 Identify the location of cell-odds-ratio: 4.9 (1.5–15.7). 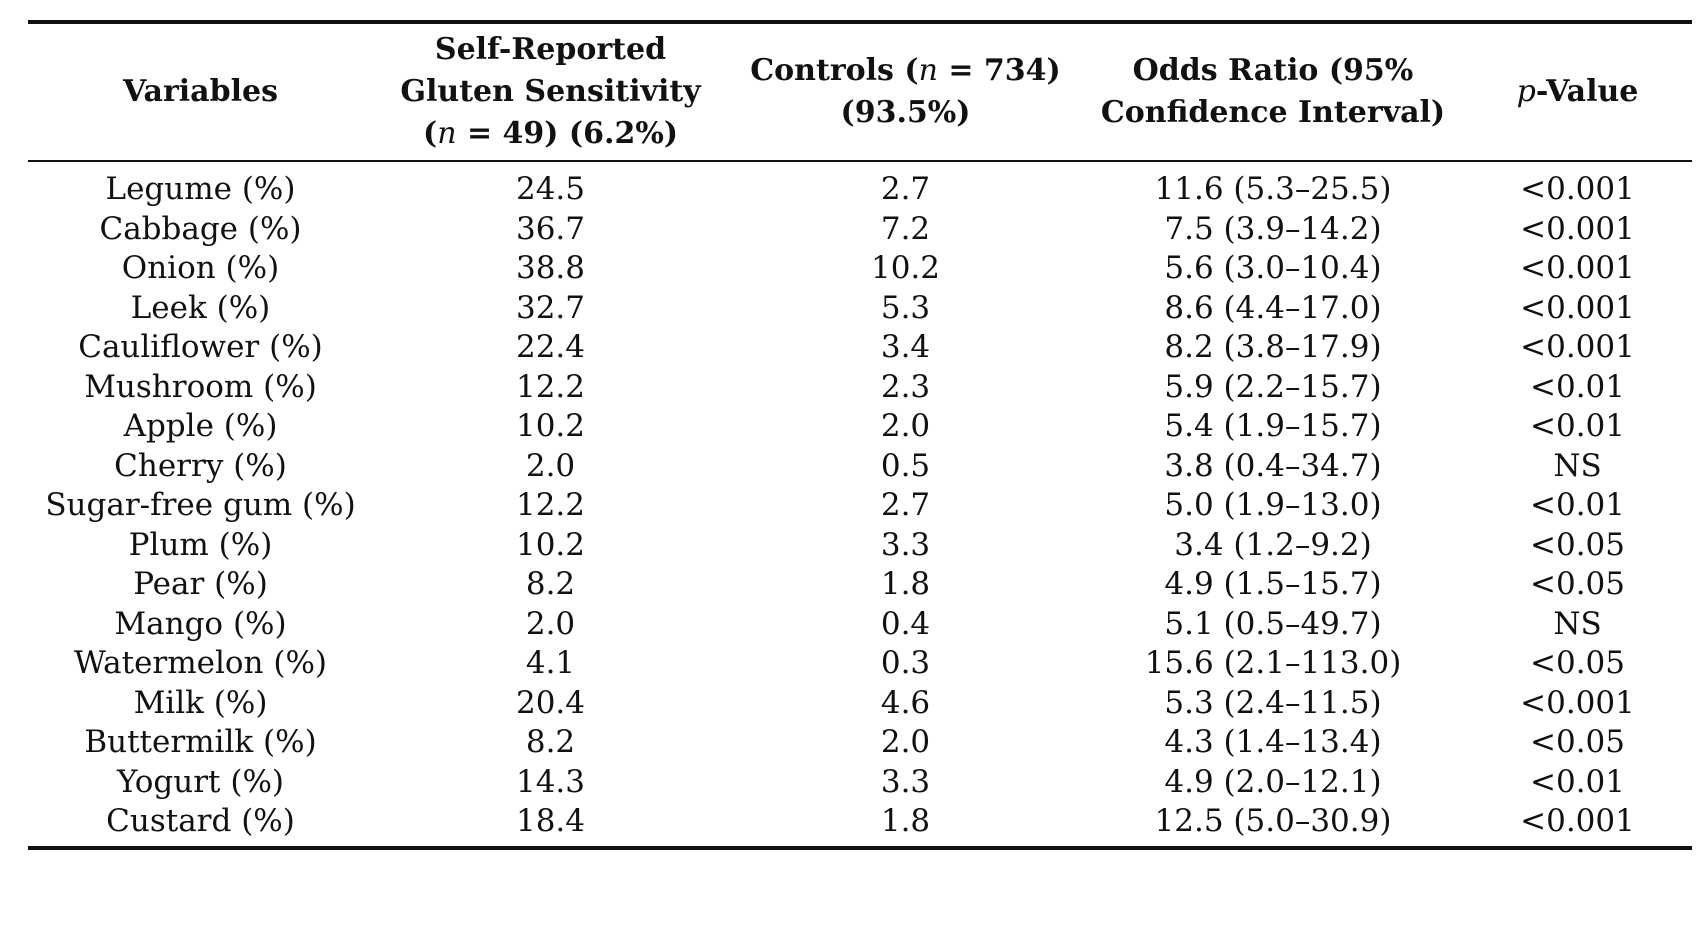
(1273, 584).